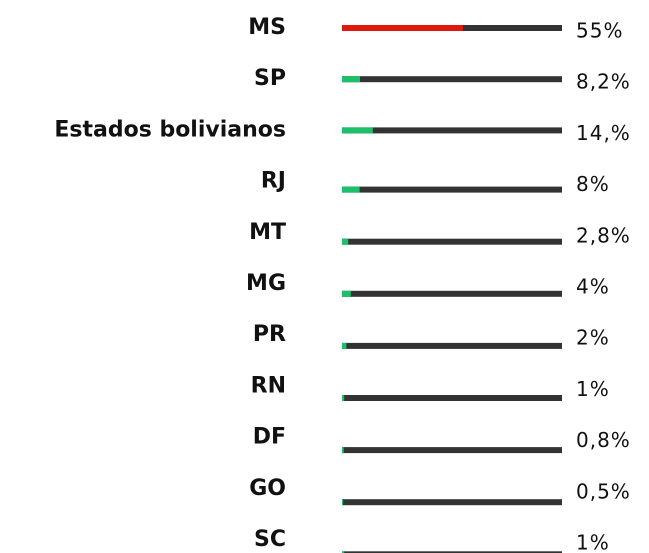 Image resolution: width=649 pixels, height=553 pixels. Describe the element at coordinates (593, 338) in the screenshot. I see `value-label: 2%` at that location.